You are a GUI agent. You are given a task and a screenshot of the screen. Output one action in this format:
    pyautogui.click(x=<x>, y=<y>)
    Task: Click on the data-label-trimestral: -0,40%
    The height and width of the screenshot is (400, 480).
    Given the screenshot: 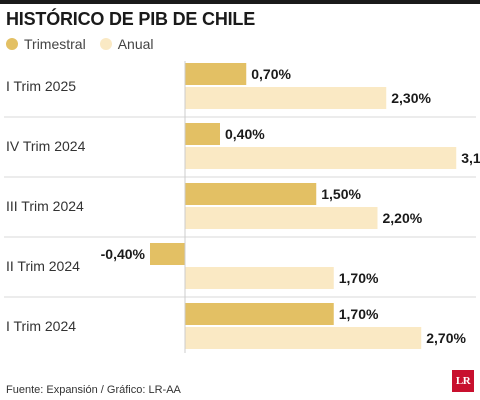 What is the action you would take?
    pyautogui.click(x=123, y=254)
    